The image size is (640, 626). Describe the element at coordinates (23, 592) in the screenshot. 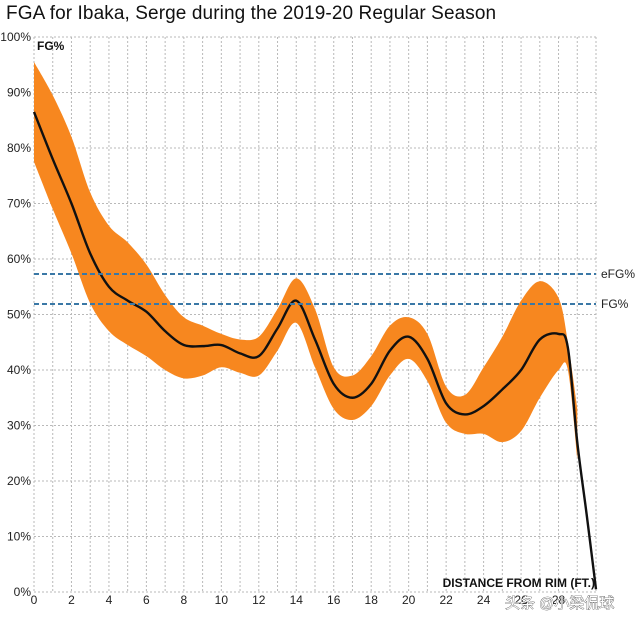

I see `y-tick-label: 0%` at that location.